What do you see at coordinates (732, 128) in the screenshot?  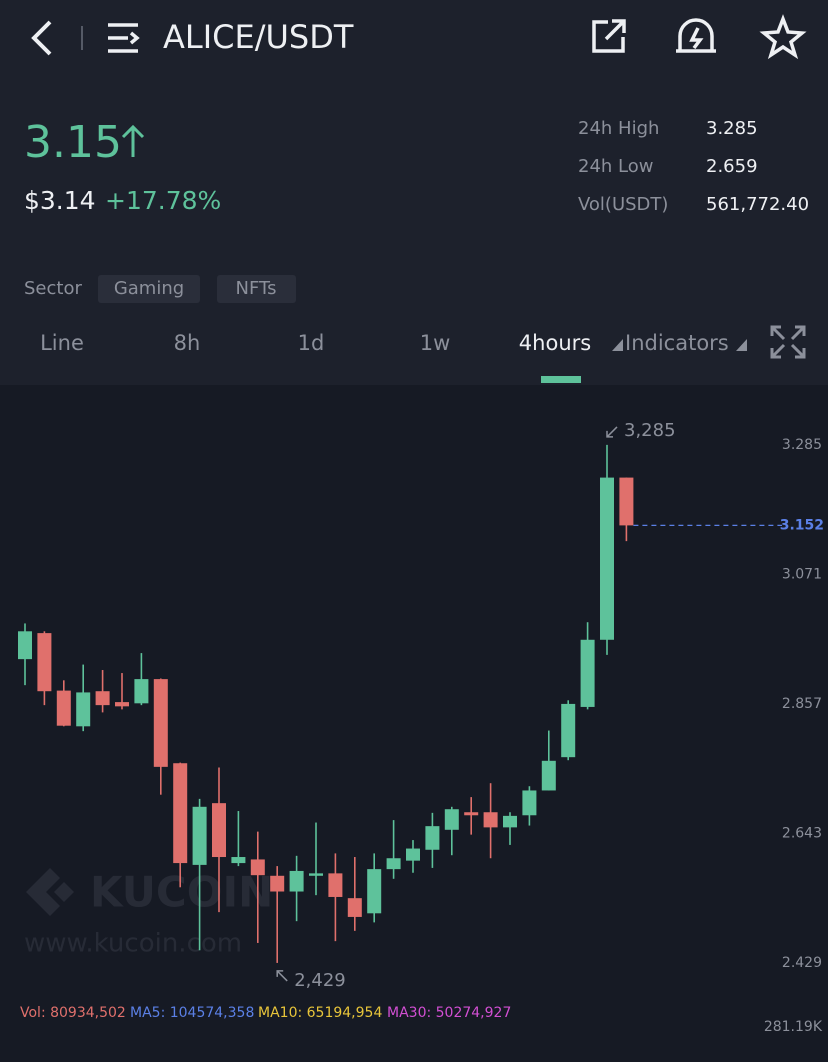 I see `stat-value: 3.285` at bounding box center [732, 128].